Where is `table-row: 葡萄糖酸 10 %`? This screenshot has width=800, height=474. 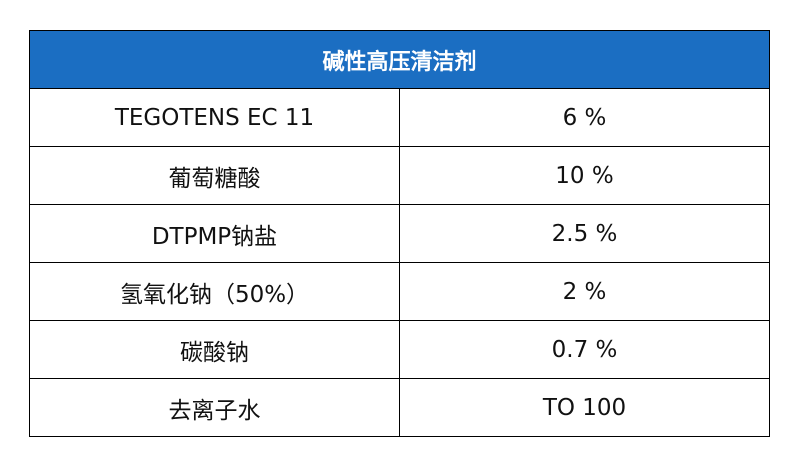
table-row: 葡萄糖酸 10 % is located at coordinates (399, 175).